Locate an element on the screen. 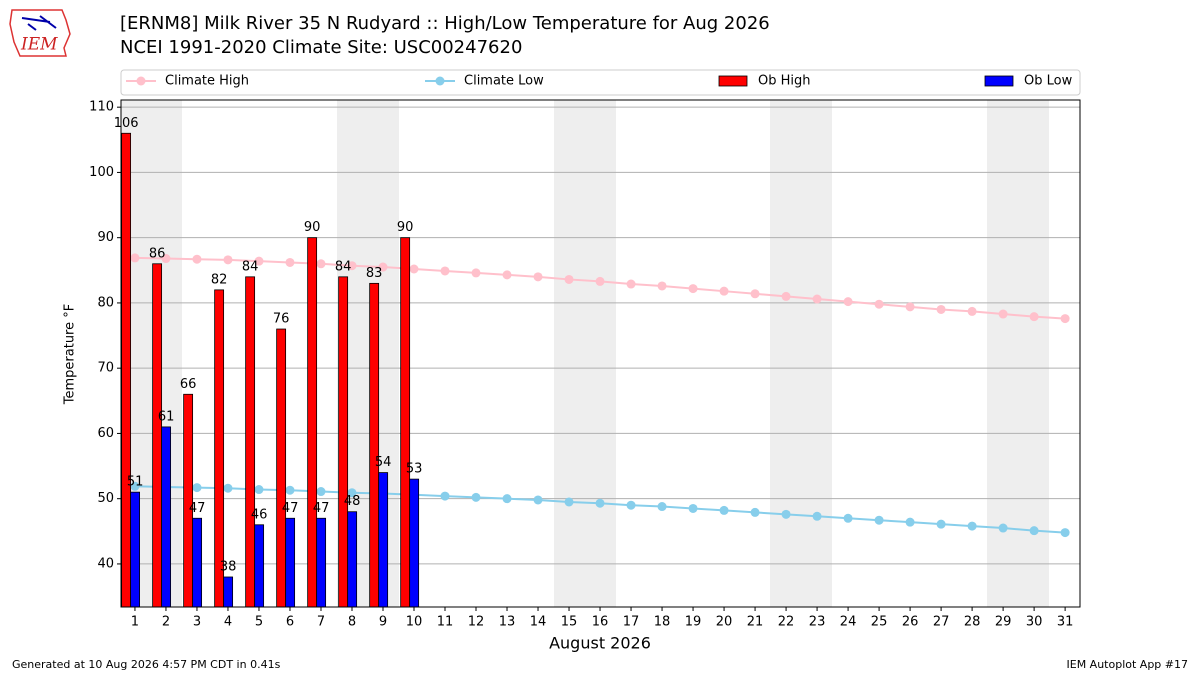 Image resolution: width=1200 pixels, height=675 pixels. logo-outline is located at coordinates (40, 33).